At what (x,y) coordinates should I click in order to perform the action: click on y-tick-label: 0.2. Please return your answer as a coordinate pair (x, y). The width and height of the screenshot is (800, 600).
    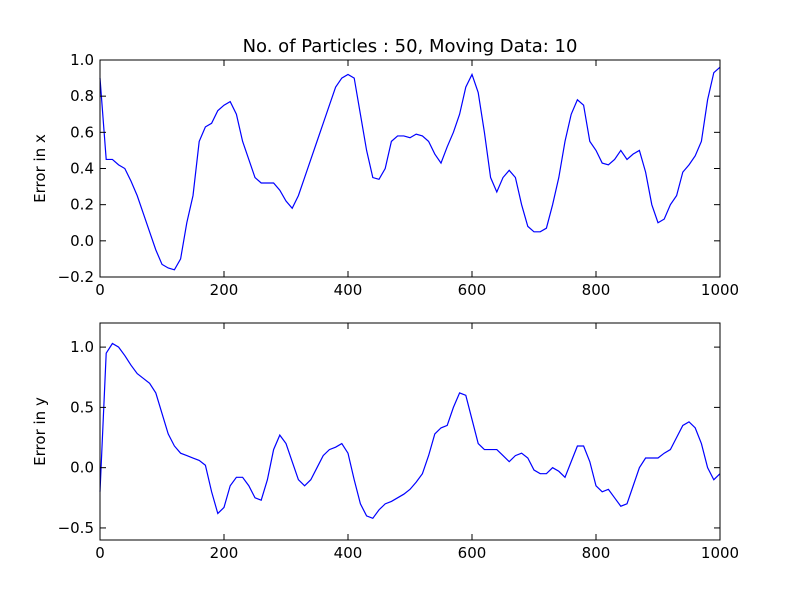
    Looking at the image, I should click on (82, 205).